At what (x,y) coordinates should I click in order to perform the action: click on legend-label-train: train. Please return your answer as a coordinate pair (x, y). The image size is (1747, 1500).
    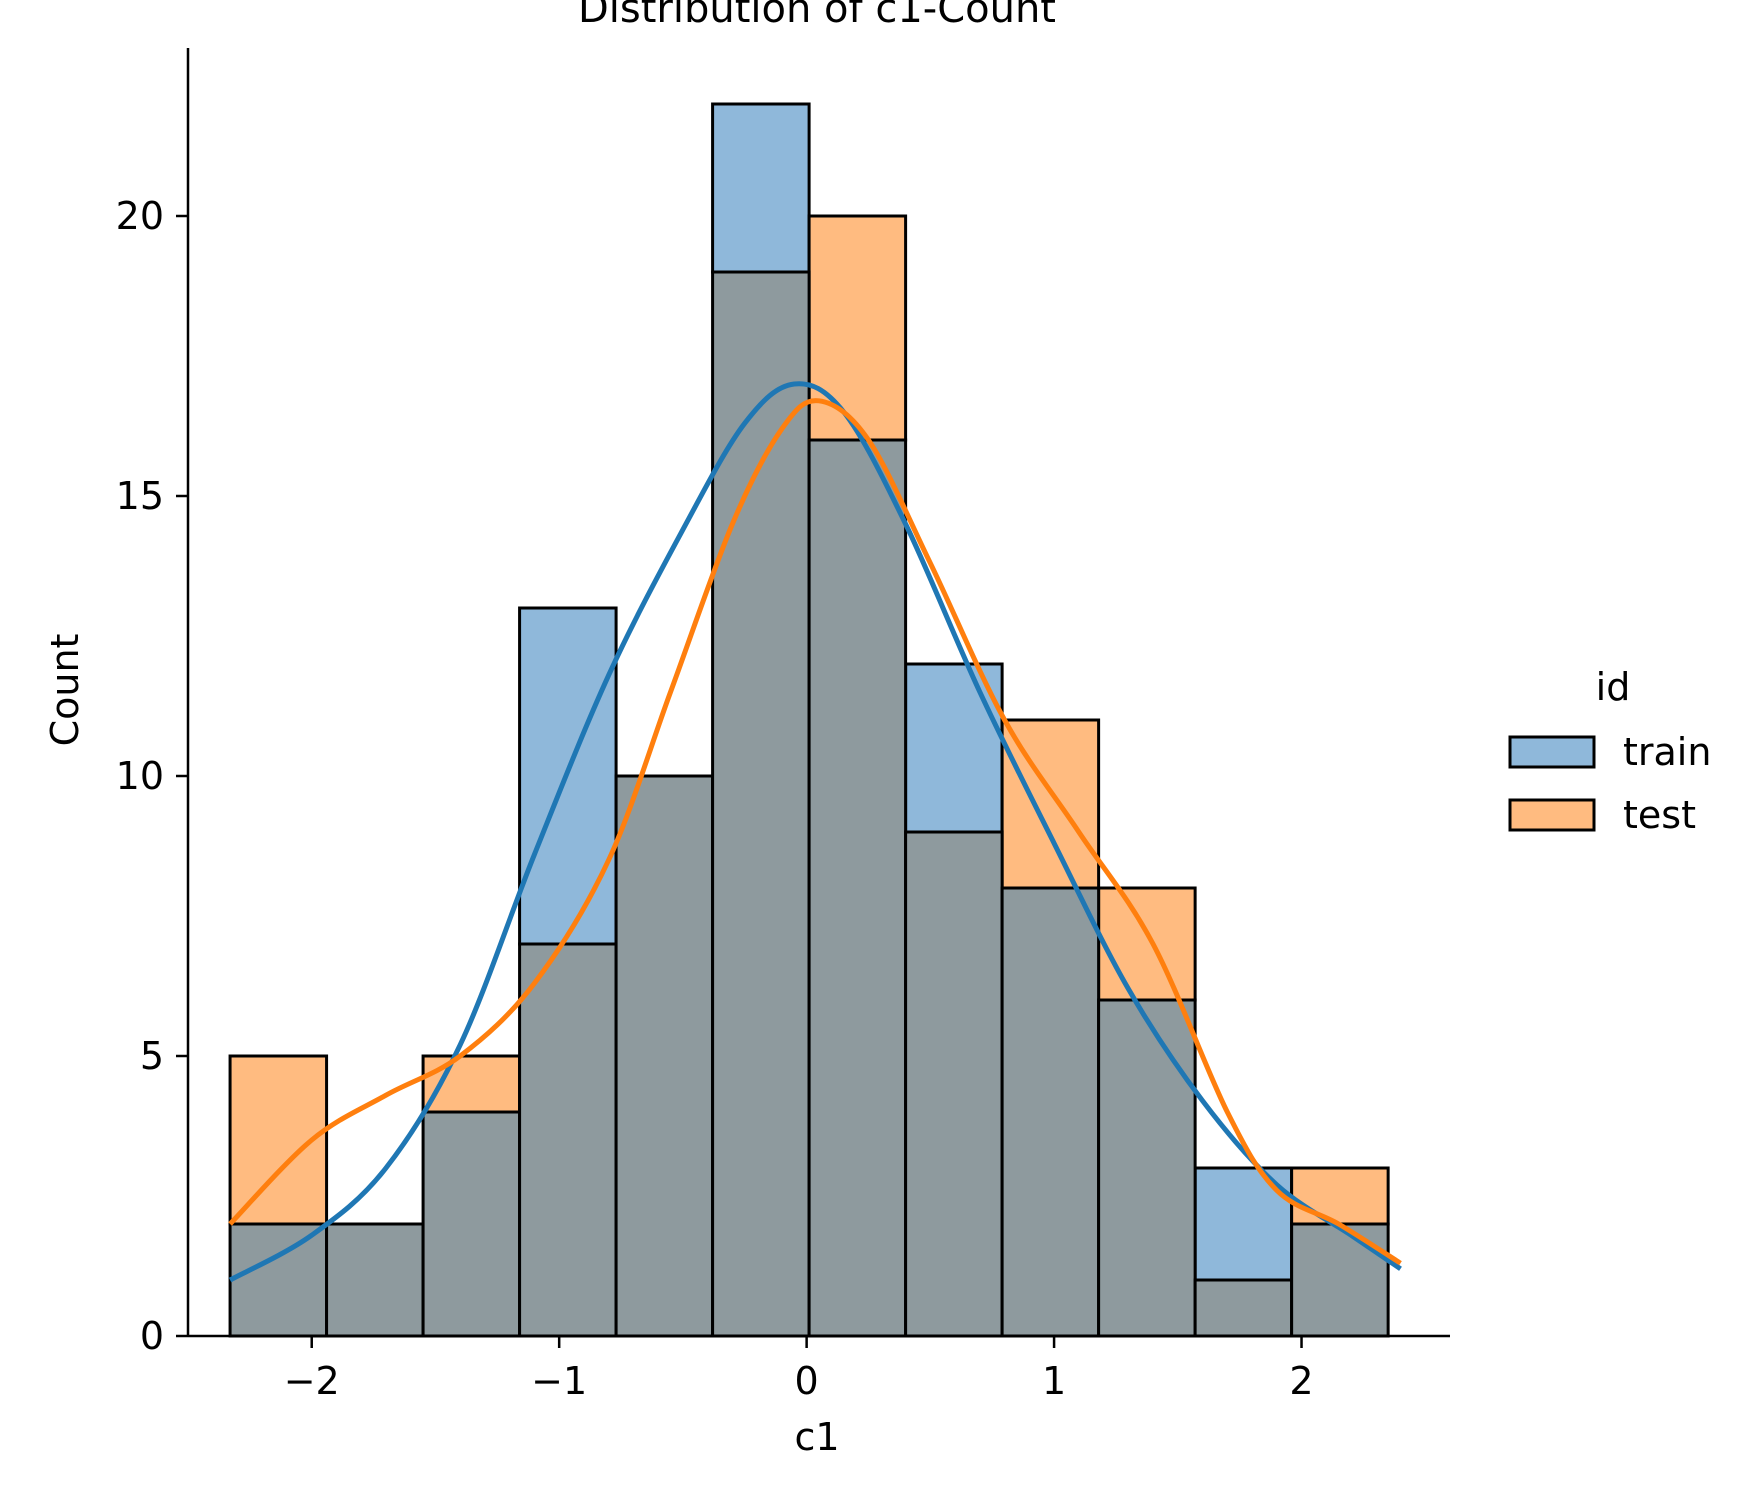
    Looking at the image, I should click on (1667, 752).